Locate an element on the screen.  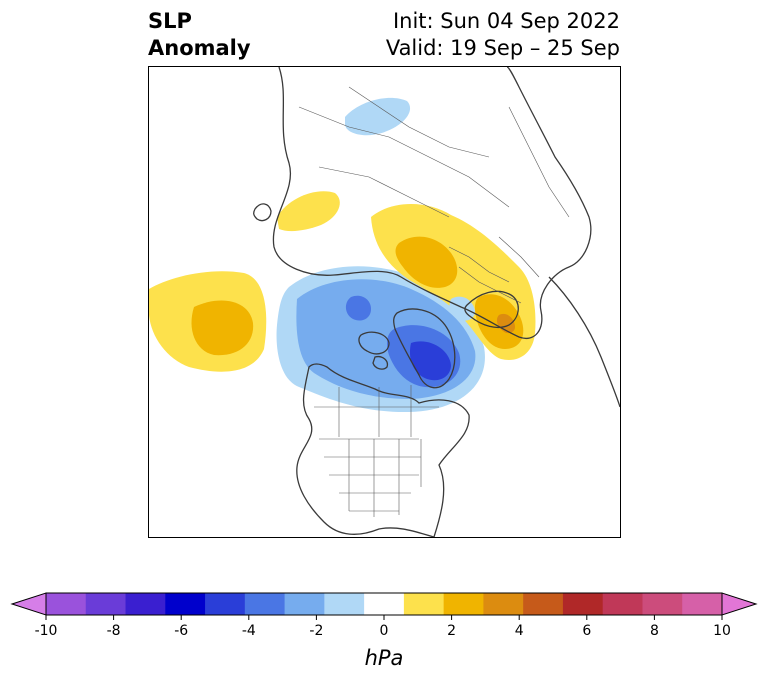
anomaly-central-asia-high is located at coordinates (308, 211).